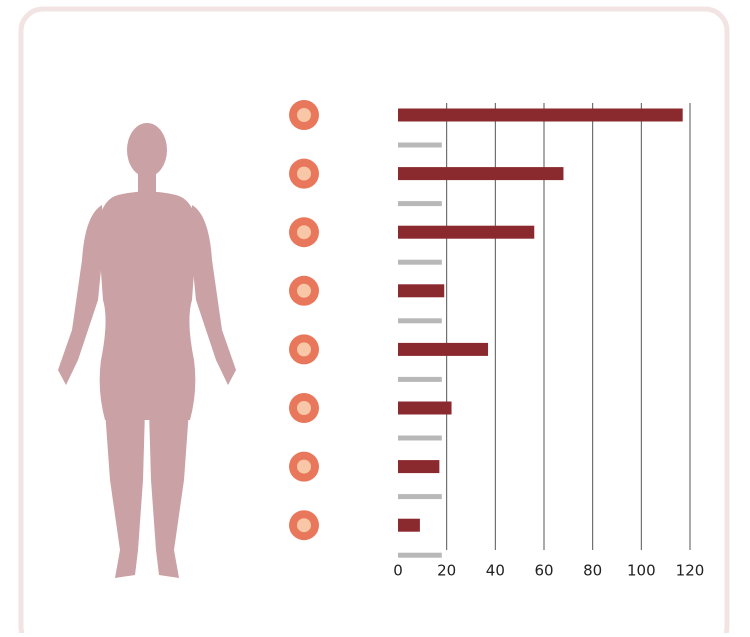  Describe the element at coordinates (446, 571) in the screenshot. I see `x-tick-label: 20` at that location.